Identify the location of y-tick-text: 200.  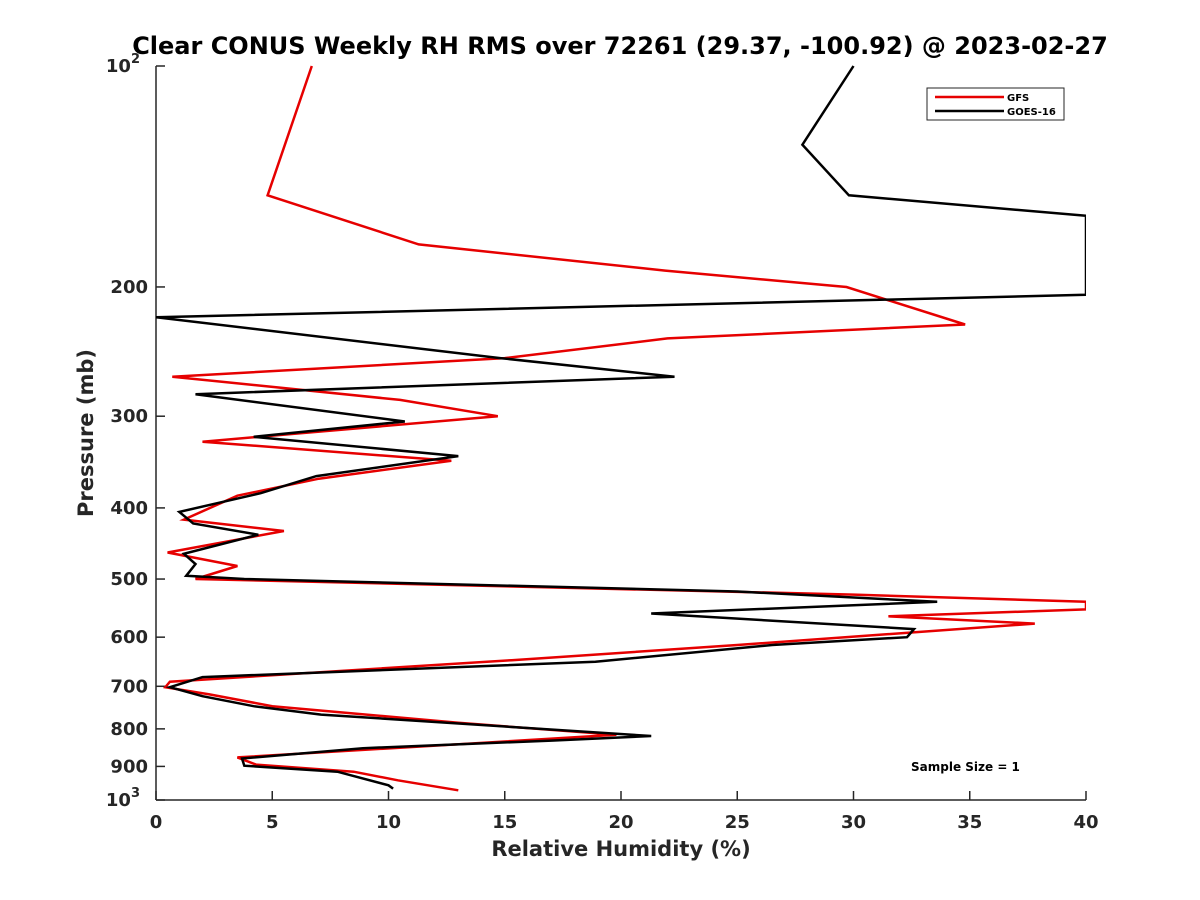
(129, 287).